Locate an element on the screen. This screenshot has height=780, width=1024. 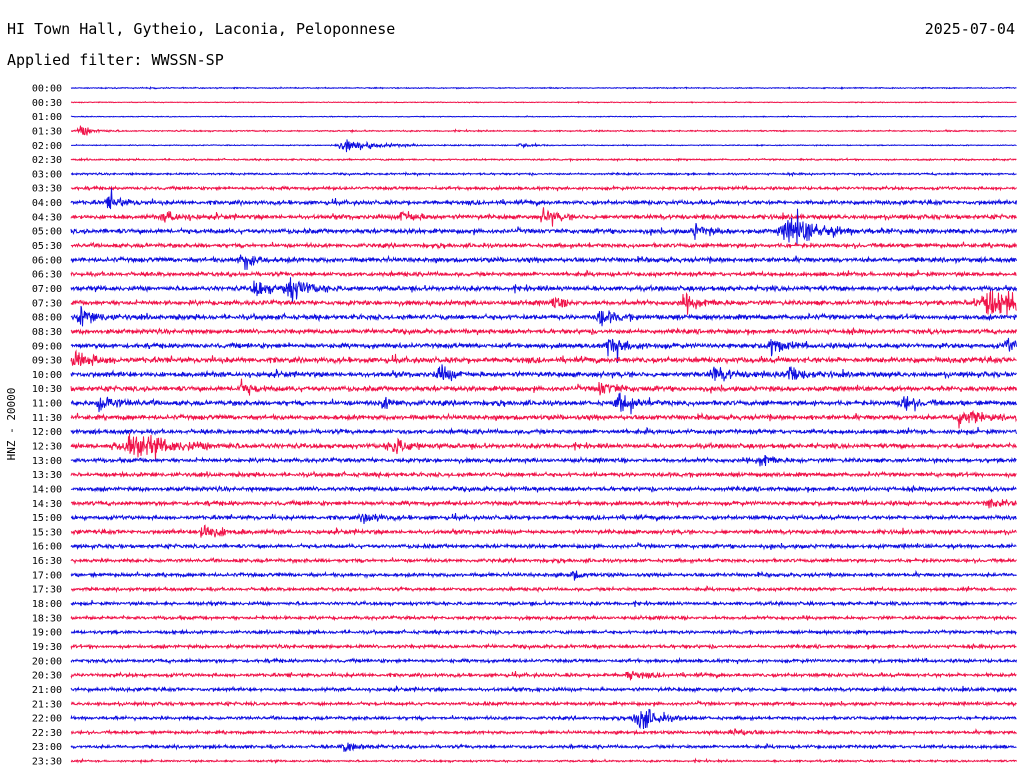
row-label: 01:30 is located at coordinates (47, 131).